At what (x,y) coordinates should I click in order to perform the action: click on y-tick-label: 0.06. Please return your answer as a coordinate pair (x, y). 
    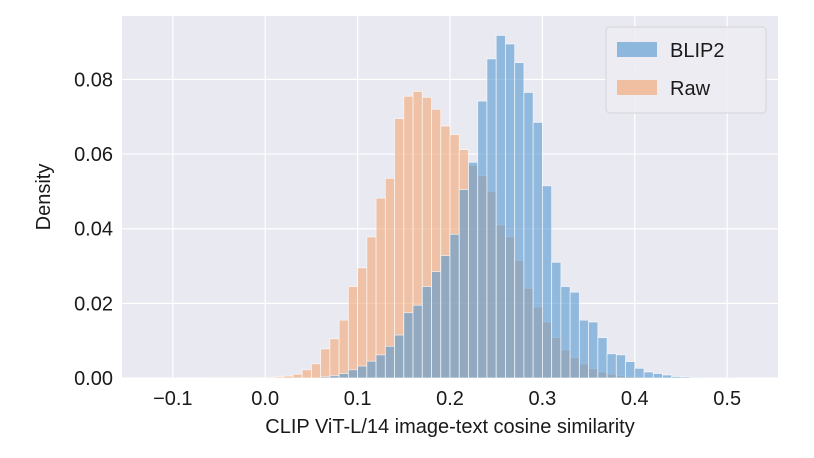
    Looking at the image, I should click on (93, 155).